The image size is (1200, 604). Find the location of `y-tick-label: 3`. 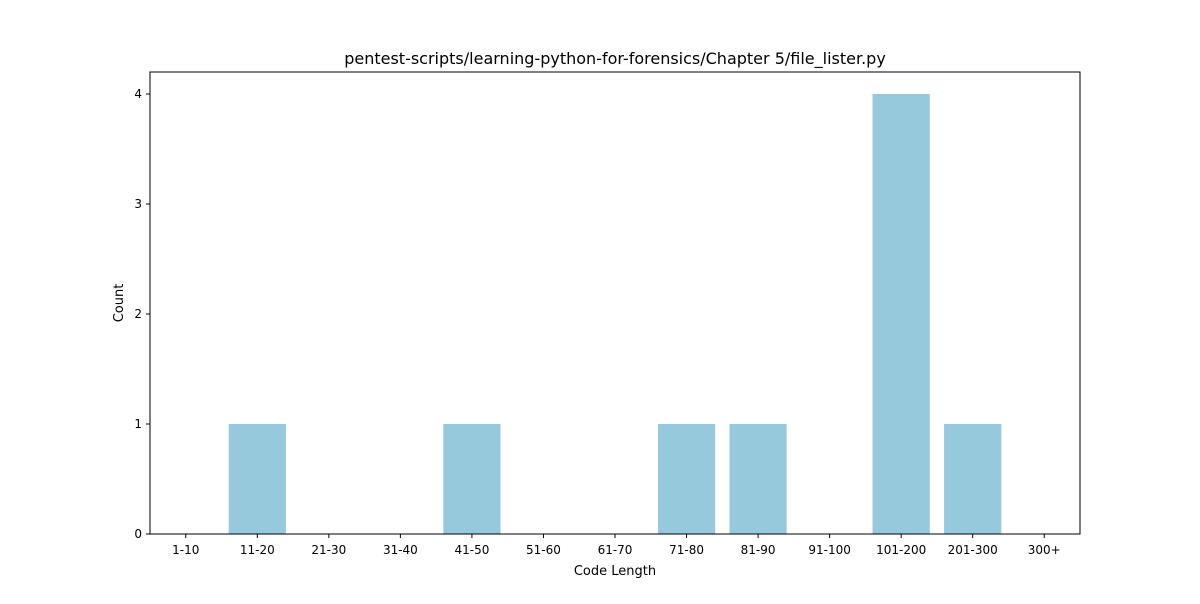

y-tick-label: 3 is located at coordinates (138, 204).